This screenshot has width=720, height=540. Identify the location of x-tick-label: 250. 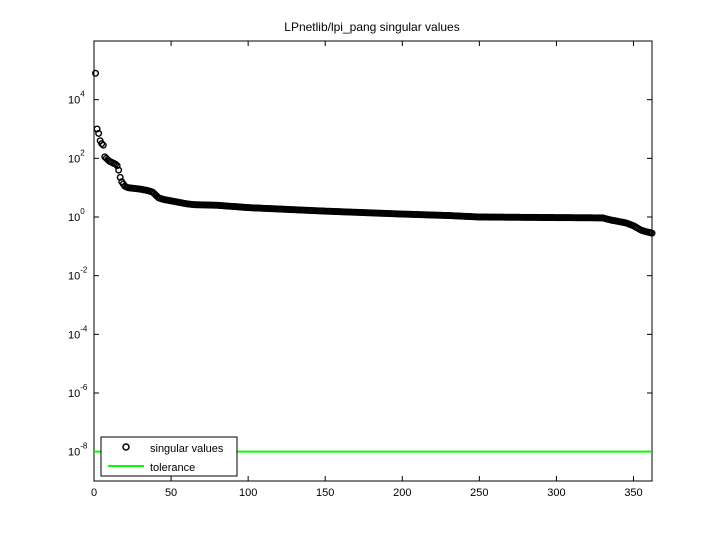
(479, 493).